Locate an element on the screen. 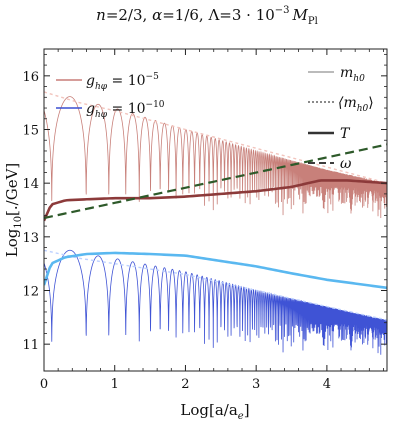  legend-entry-omega: ω is located at coordinates (330, 164).